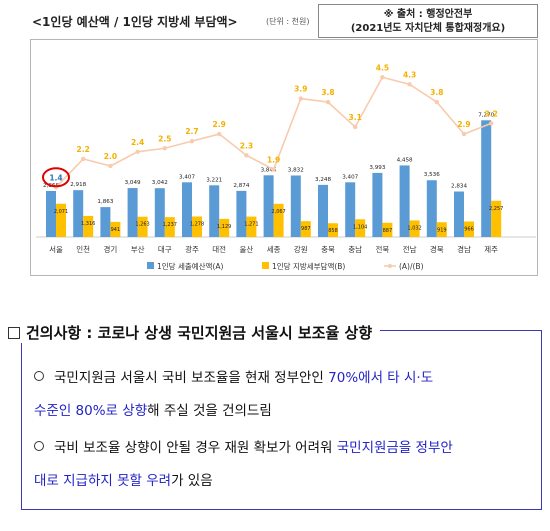 The width and height of the screenshot is (550, 531). I want to click on ratio-value-label: 3.9, so click(300, 89).